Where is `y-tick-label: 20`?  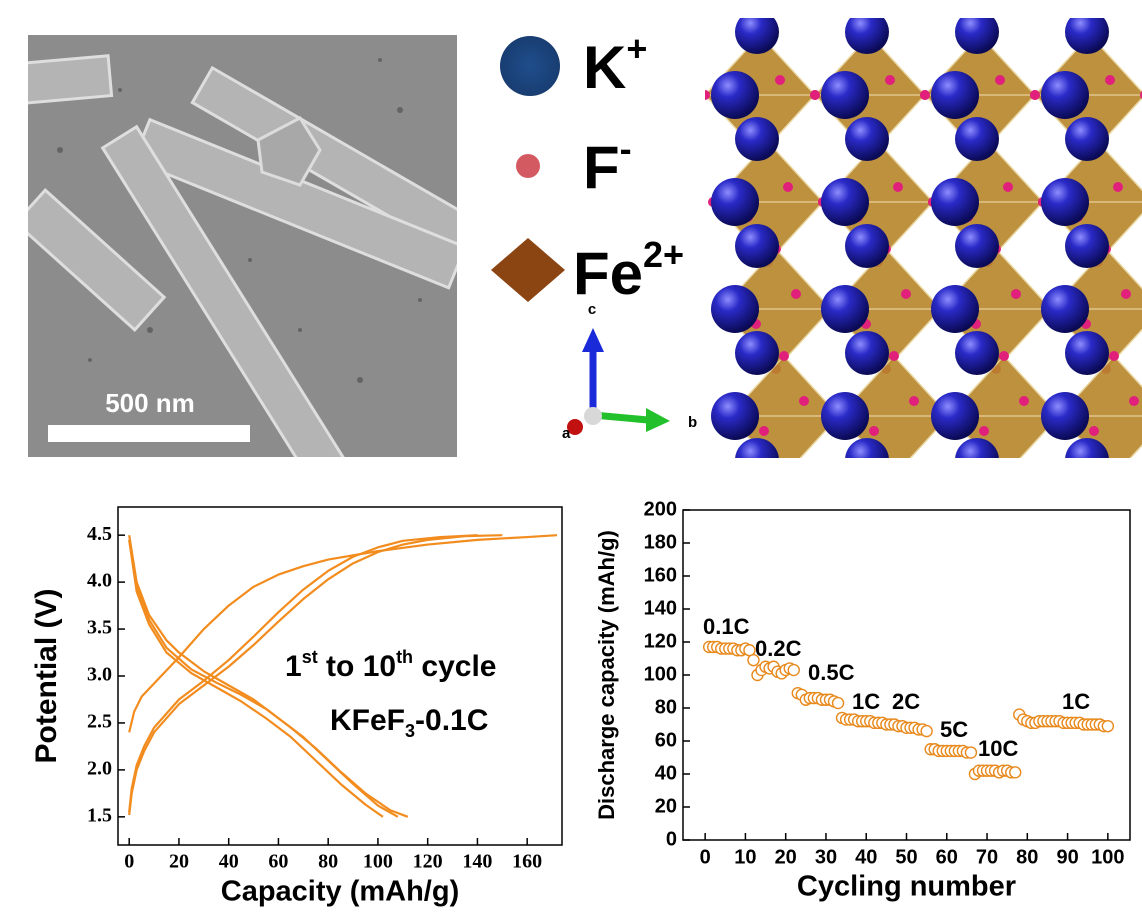
y-tick-label: 20 is located at coordinates (666, 806).